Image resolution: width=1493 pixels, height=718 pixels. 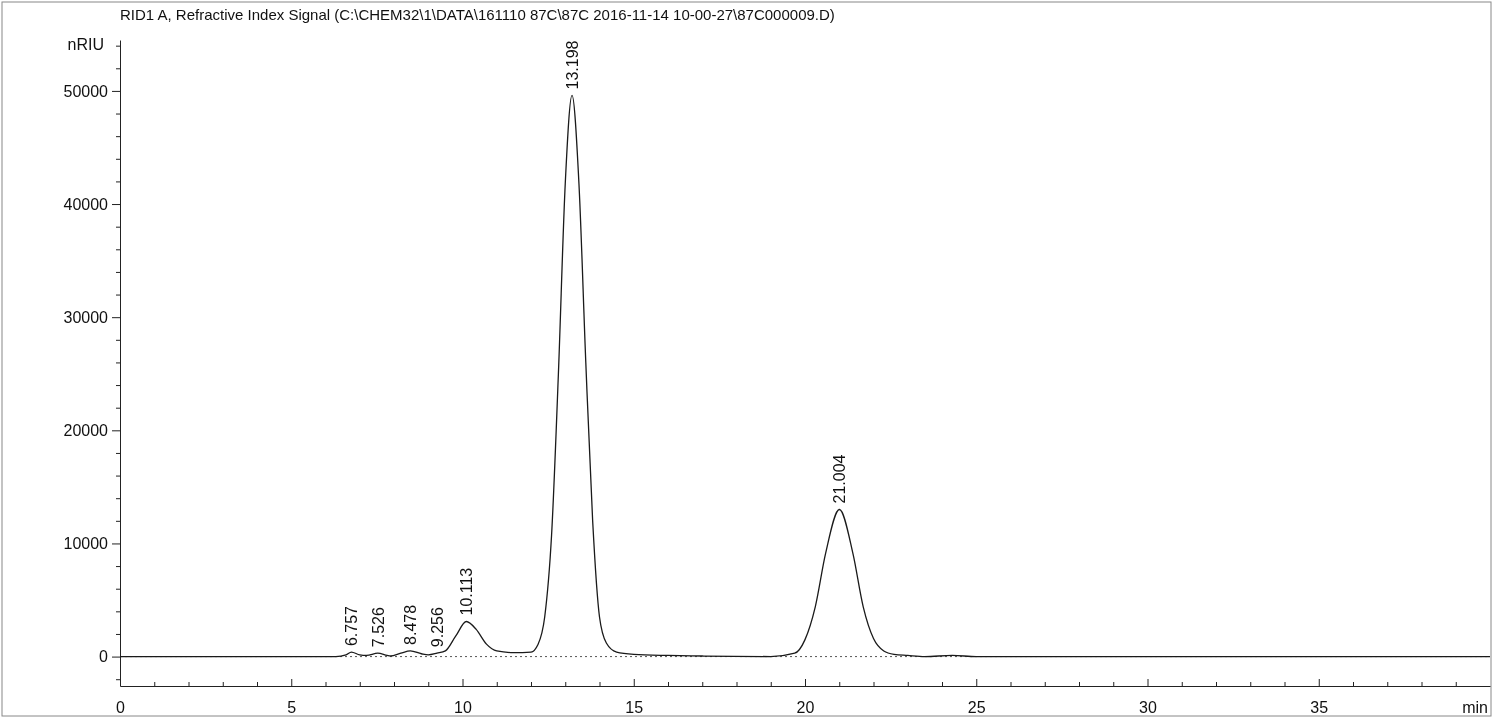 I want to click on annotation: 8.478, so click(x=411, y=624).